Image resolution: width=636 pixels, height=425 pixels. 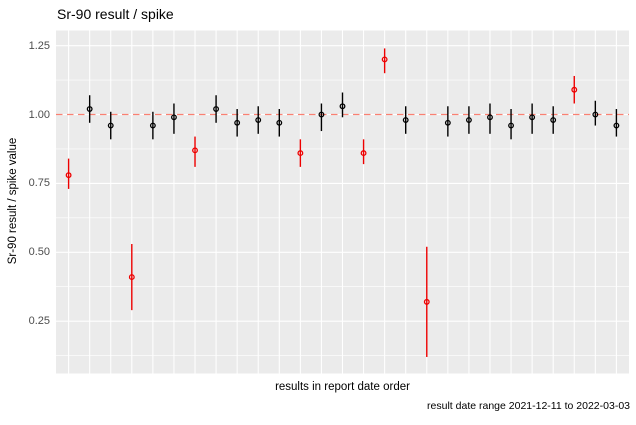 I want to click on y-tick-label: 0.75, so click(x=39, y=183).